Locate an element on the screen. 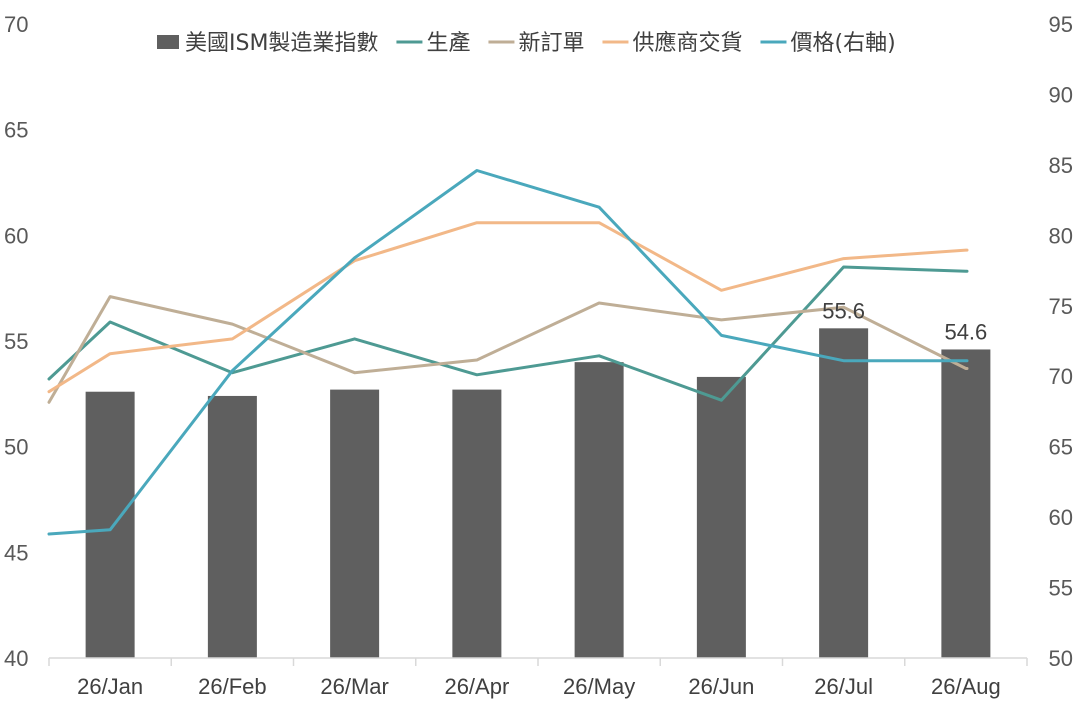 This screenshot has height=718, width=1077. y-tick-label: 60 is located at coordinates (16, 235).